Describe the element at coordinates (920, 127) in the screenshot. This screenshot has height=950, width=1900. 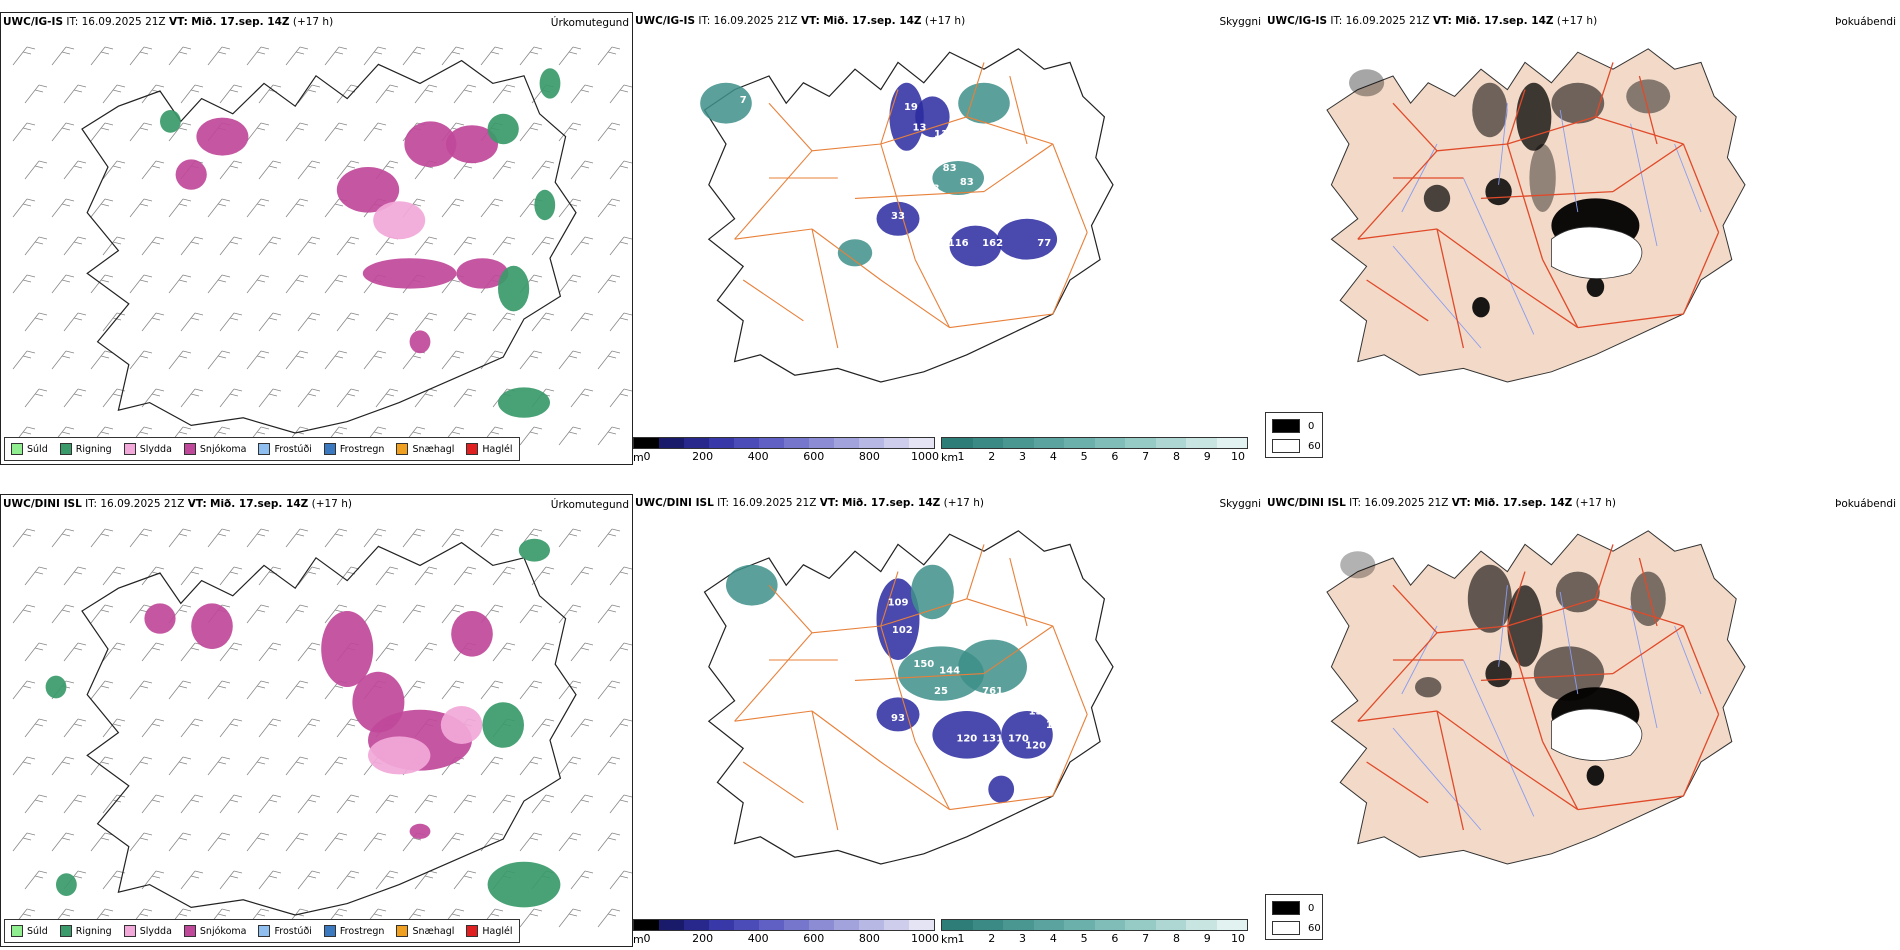
I see `visibility-value-label: 13` at that location.